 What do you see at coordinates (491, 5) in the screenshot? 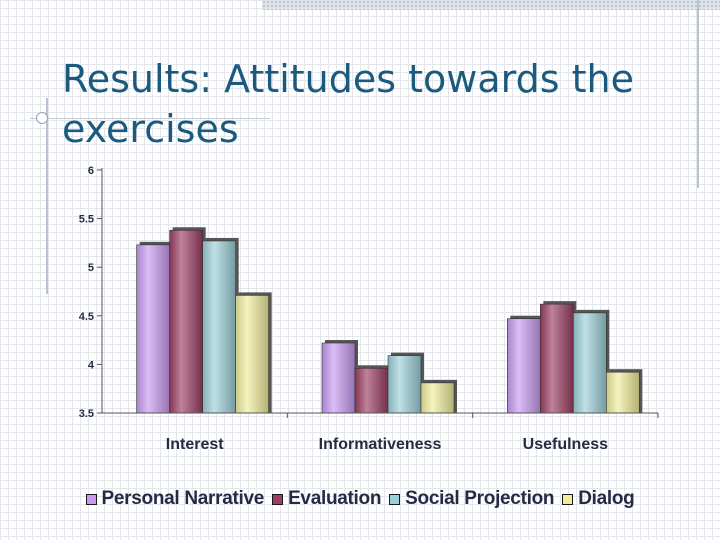
I see `decorative-top-band` at bounding box center [491, 5].